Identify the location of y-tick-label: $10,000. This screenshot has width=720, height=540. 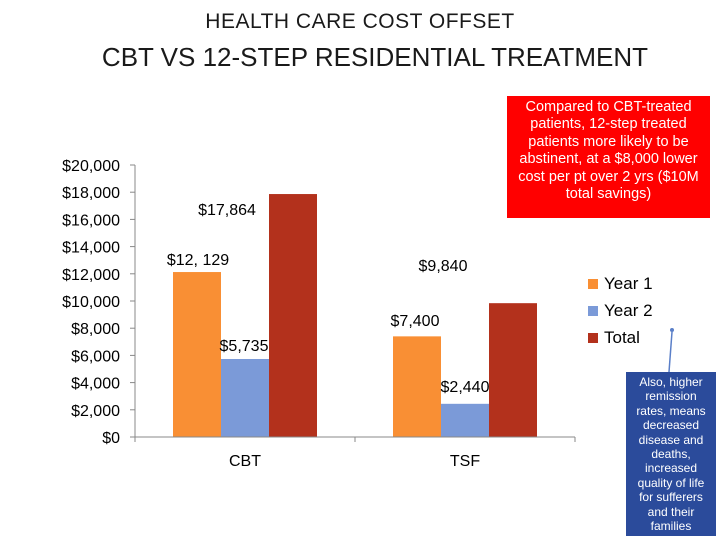
(91, 302).